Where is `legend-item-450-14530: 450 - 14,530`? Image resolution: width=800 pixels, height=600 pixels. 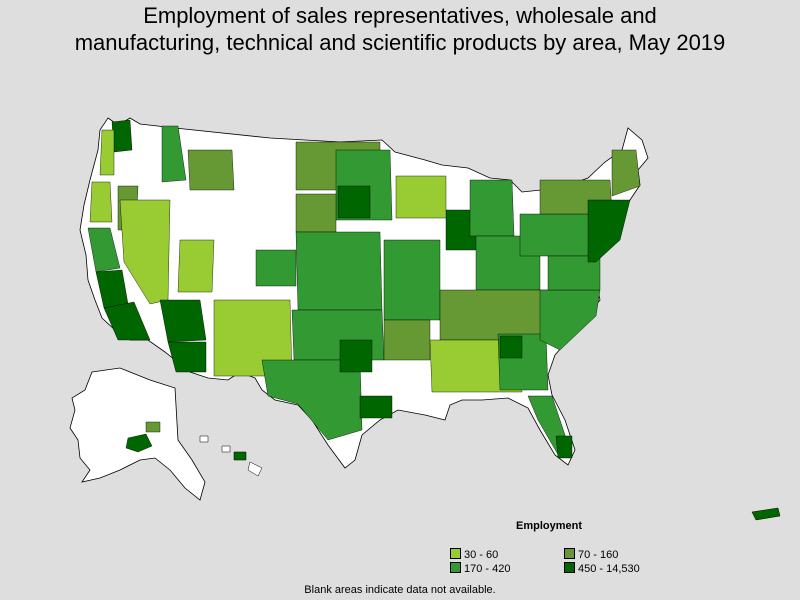 legend-item-450-14530: 450 - 14,530 is located at coordinates (602, 568).